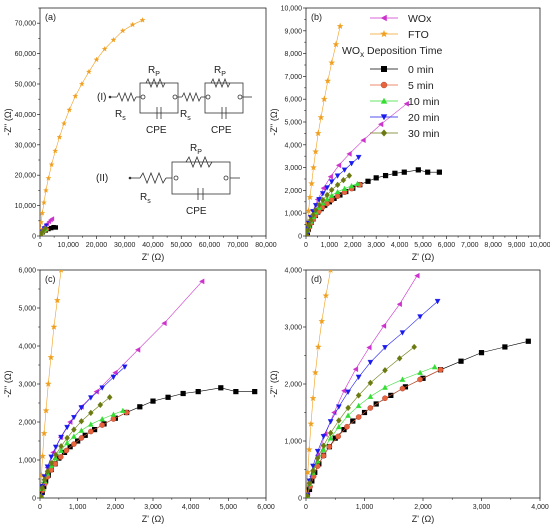 The image size is (550, 527). What do you see at coordinates (384, 85) in the screenshot?
I see `legend-marker-5-min` at bounding box center [384, 85].